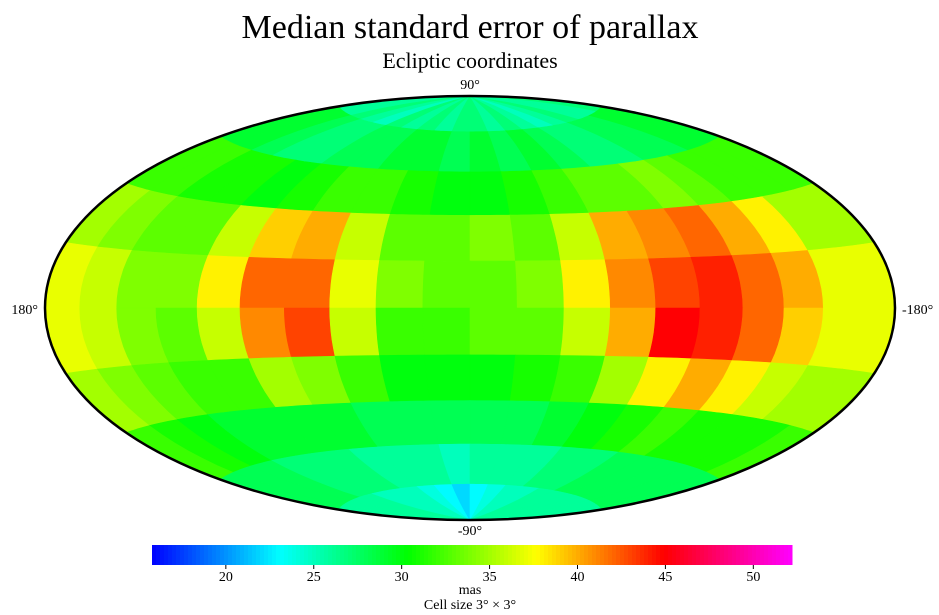 The width and height of the screenshot is (939, 615). Describe the element at coordinates (24, 310) in the screenshot. I see `lon-label: 180°` at that location.